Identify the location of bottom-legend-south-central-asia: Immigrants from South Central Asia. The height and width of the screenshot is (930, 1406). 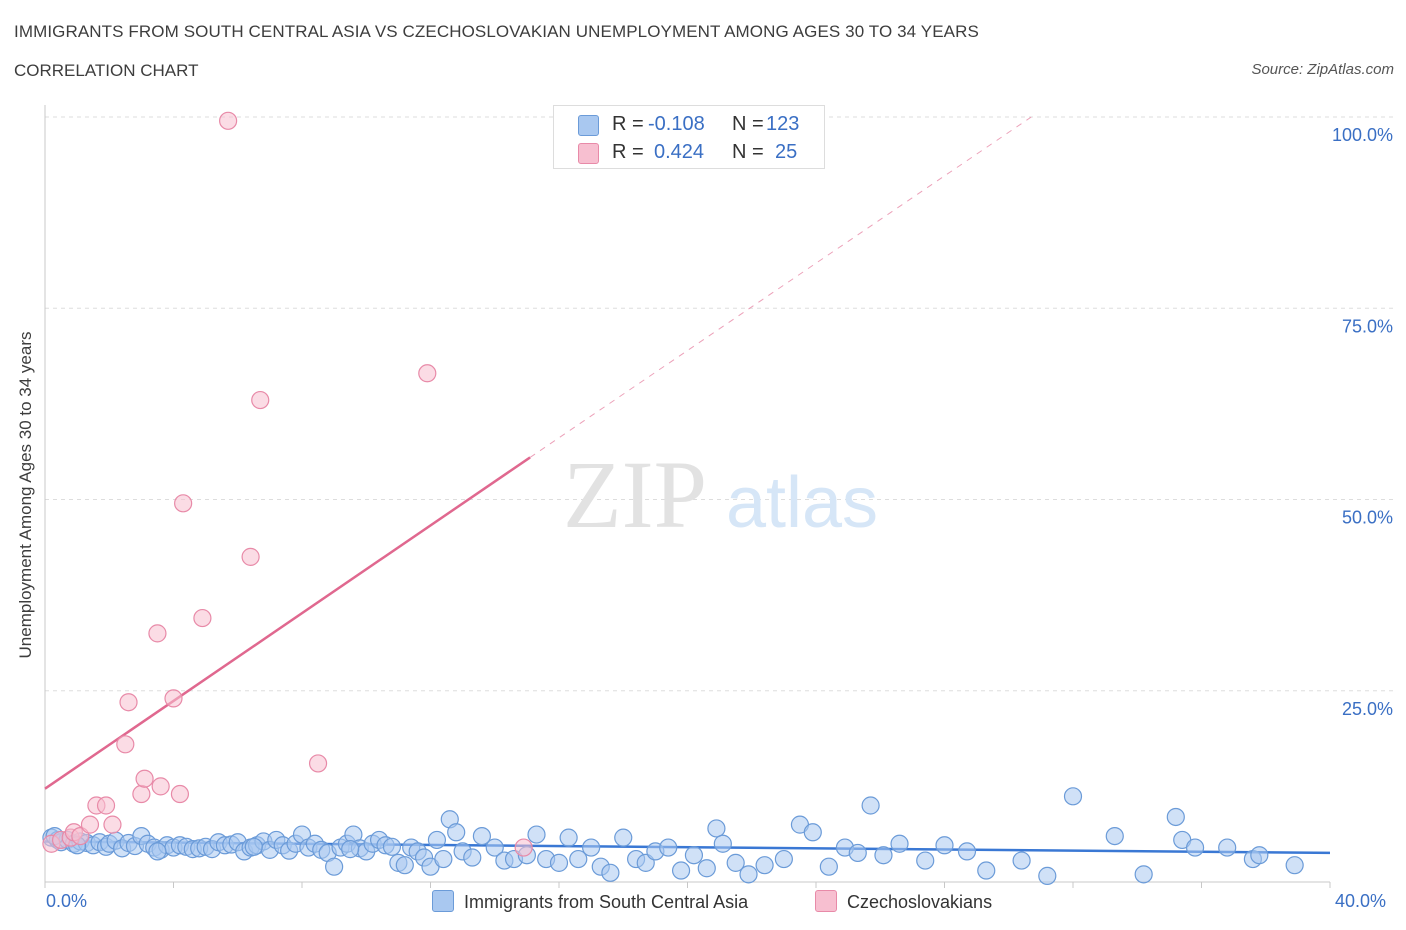
(590, 901).